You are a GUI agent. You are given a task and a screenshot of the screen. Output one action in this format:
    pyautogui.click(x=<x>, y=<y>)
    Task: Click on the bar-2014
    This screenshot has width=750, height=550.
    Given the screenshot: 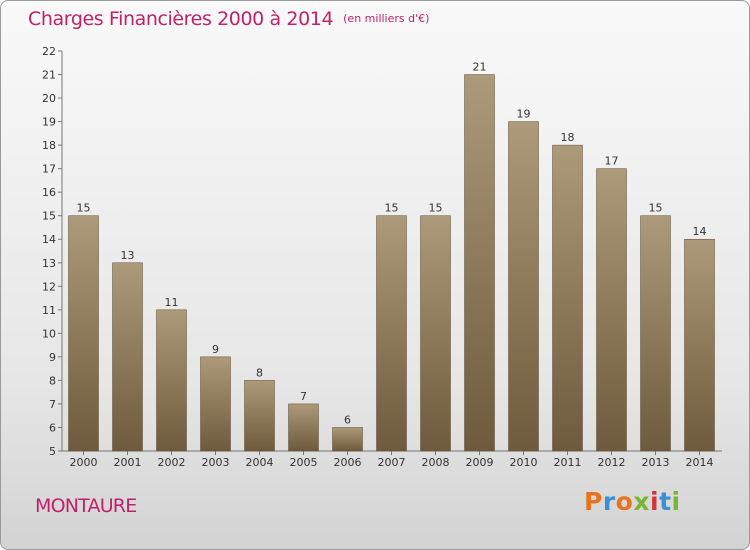 What is the action you would take?
    pyautogui.click(x=699, y=345)
    